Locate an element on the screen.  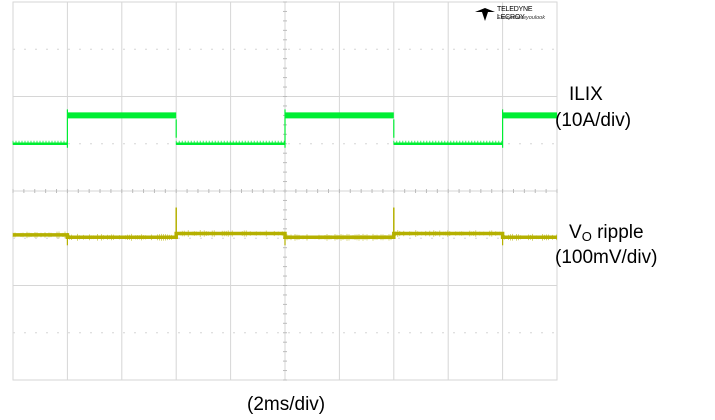
brand-tagline: Everywhereyoulook is located at coordinates (521, 18).